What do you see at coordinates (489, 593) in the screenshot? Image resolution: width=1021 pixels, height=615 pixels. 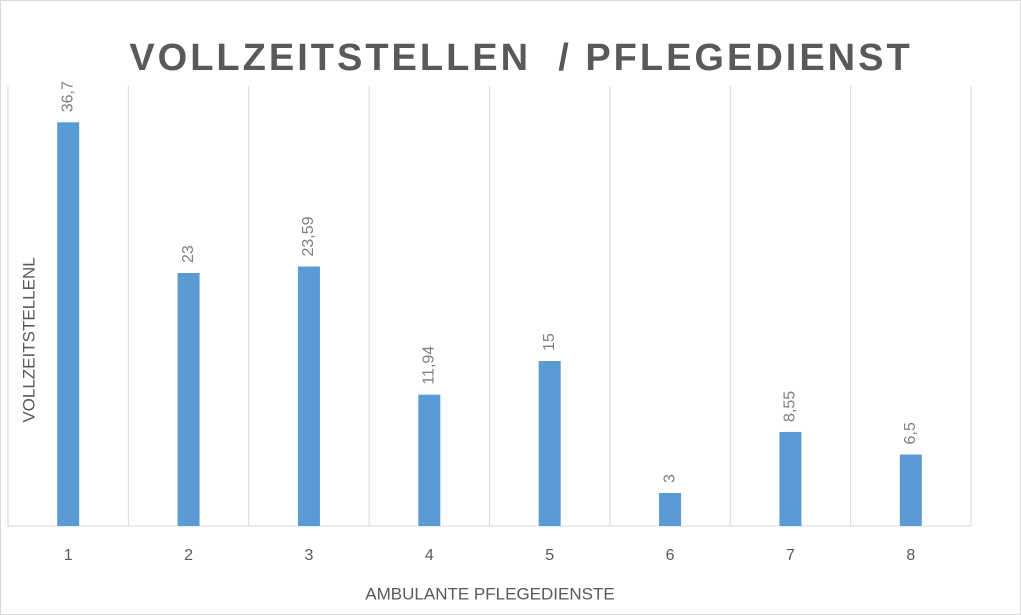 I see `x-axis-label: AMBULANTE PFLEGEDIENSTE` at bounding box center [489, 593].